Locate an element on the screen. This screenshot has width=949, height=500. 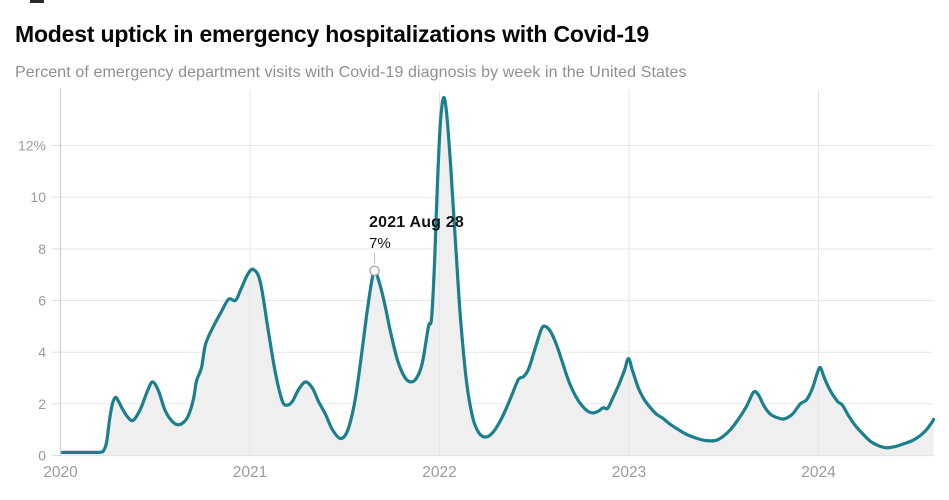
y-tick-label: 8 is located at coordinates (42, 249).